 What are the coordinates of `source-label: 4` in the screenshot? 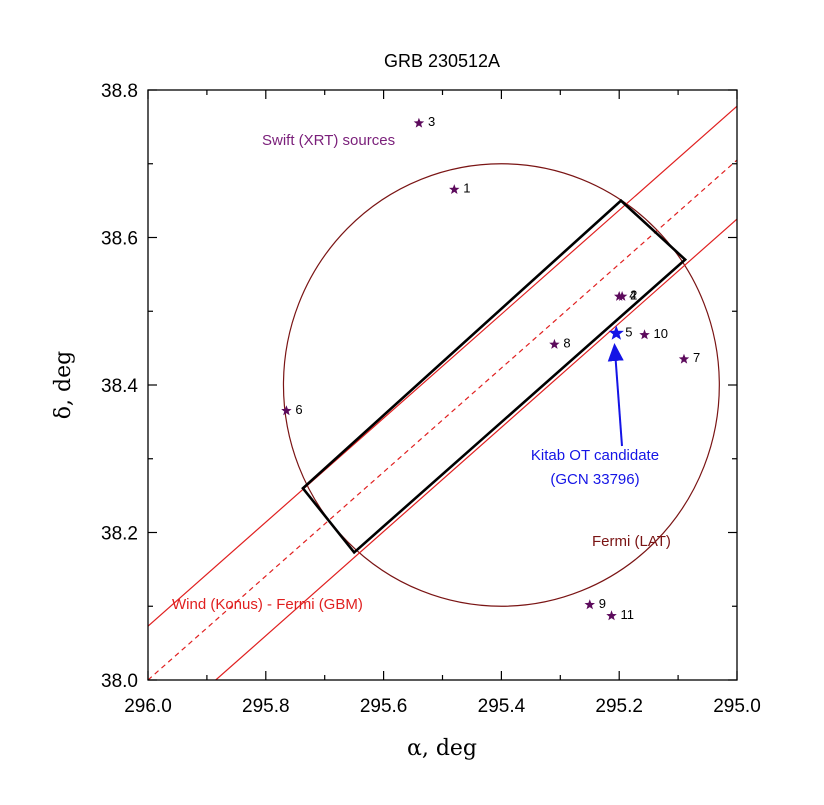 It's located at (632, 295).